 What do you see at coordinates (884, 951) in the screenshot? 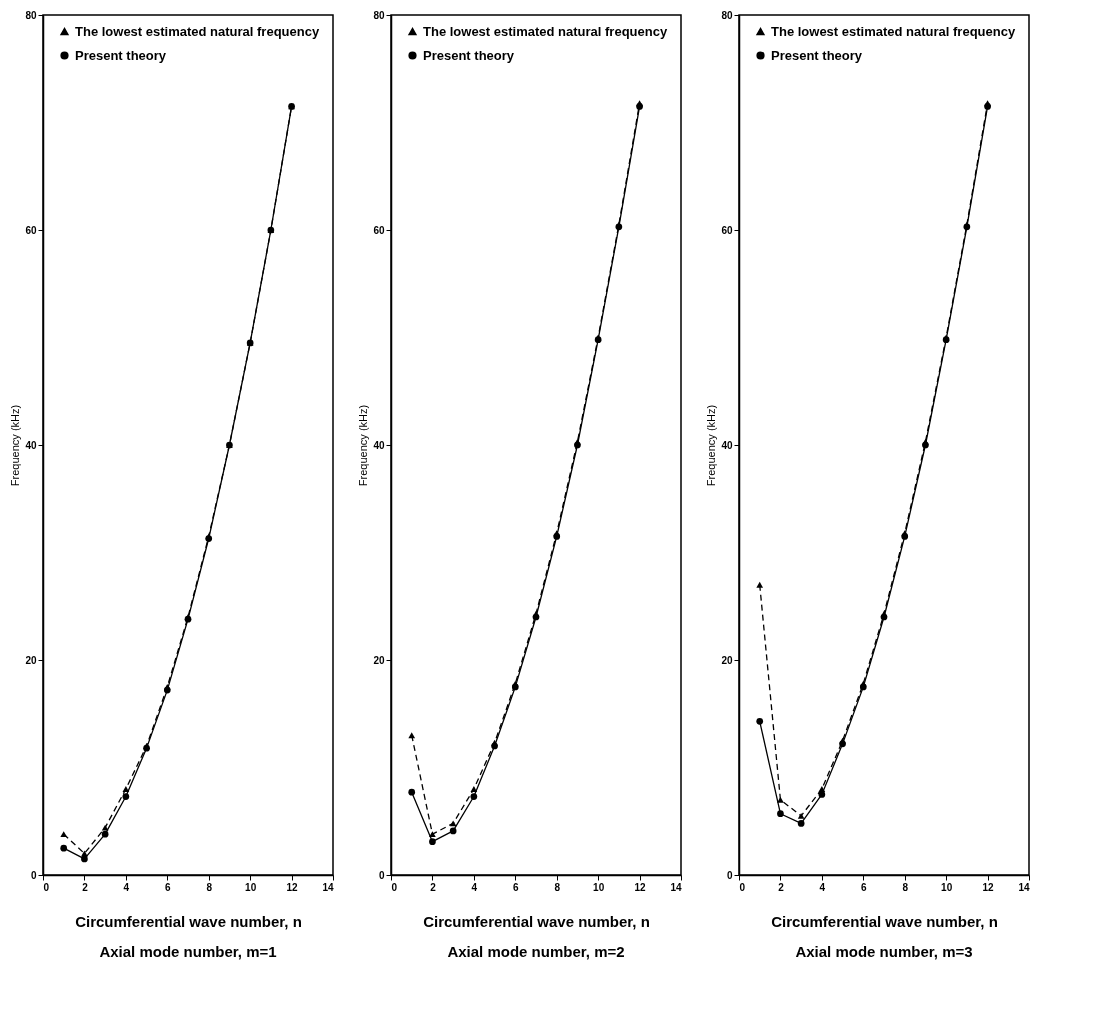
I see `text: Axial mode number, m=3` at bounding box center [884, 951].